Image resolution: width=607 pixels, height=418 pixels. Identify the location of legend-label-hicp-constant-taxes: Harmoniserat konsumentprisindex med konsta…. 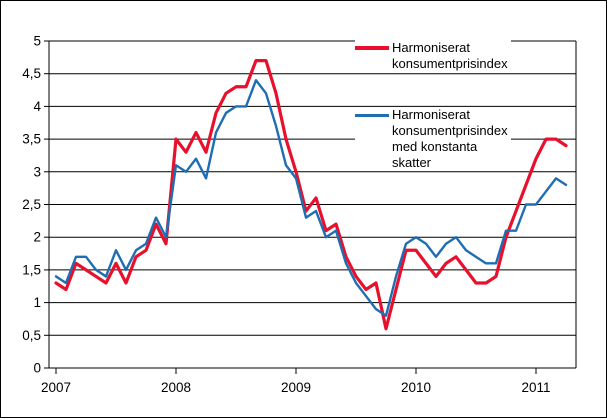
(450, 139).